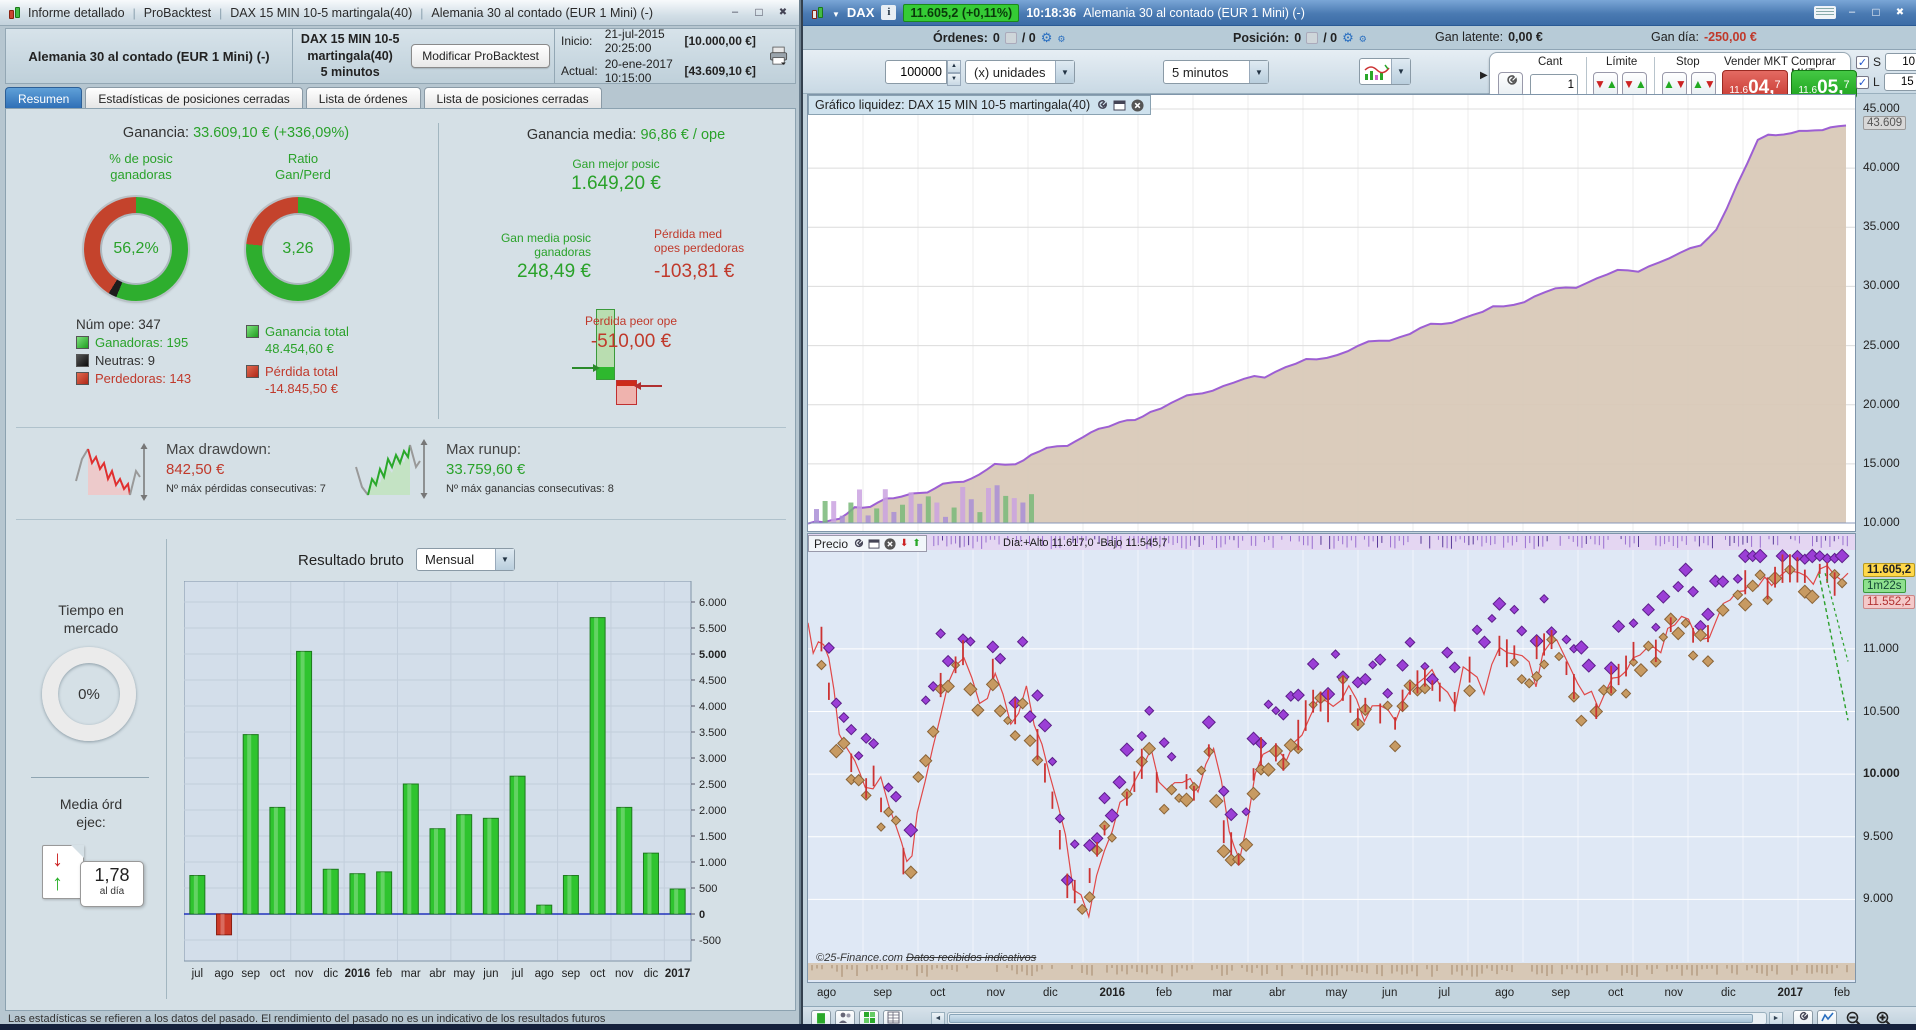 This screenshot has width=1916, height=1030. What do you see at coordinates (1634, 84) in the screenshot?
I see `limite-order-new-icon: ▼▲` at bounding box center [1634, 84].